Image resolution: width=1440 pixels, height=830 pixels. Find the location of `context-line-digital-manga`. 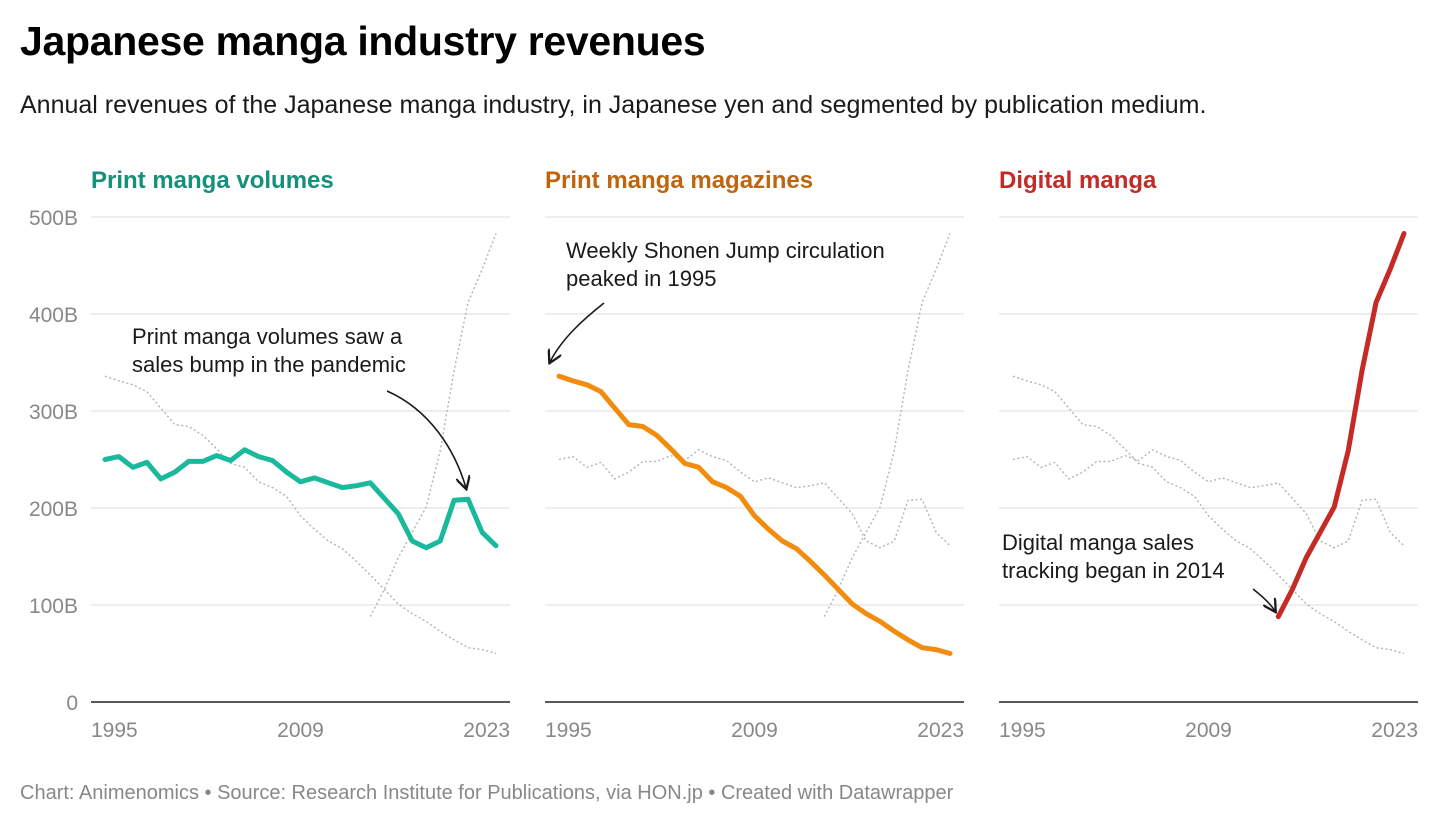

context-line-digital-manga is located at coordinates (887, 425).